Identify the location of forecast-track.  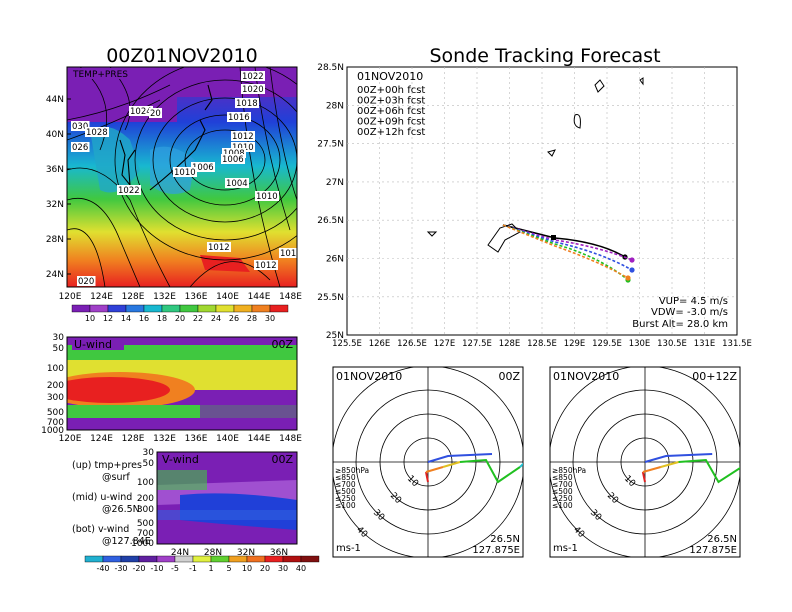
(567, 247).